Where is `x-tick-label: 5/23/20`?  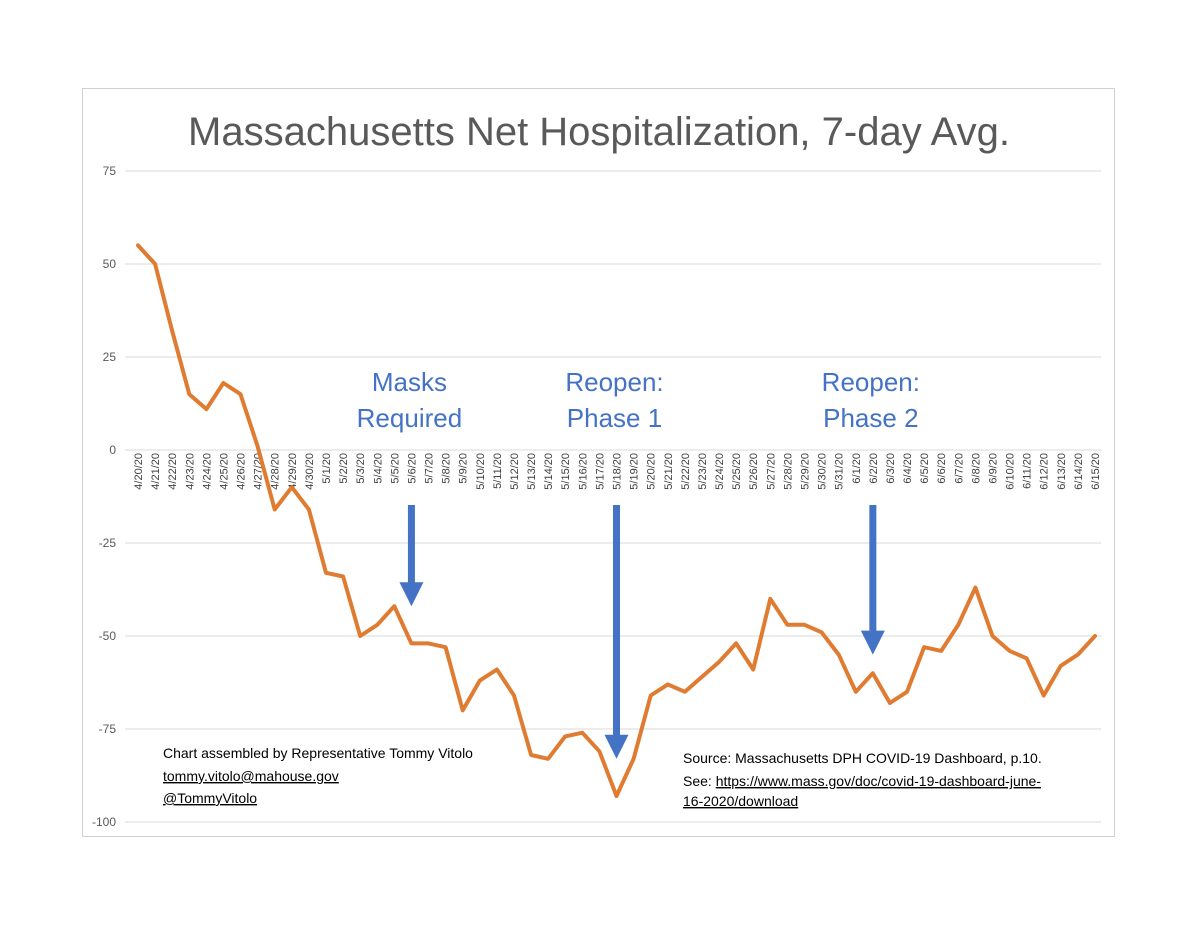 x-tick-label: 5/23/20 is located at coordinates (703, 471).